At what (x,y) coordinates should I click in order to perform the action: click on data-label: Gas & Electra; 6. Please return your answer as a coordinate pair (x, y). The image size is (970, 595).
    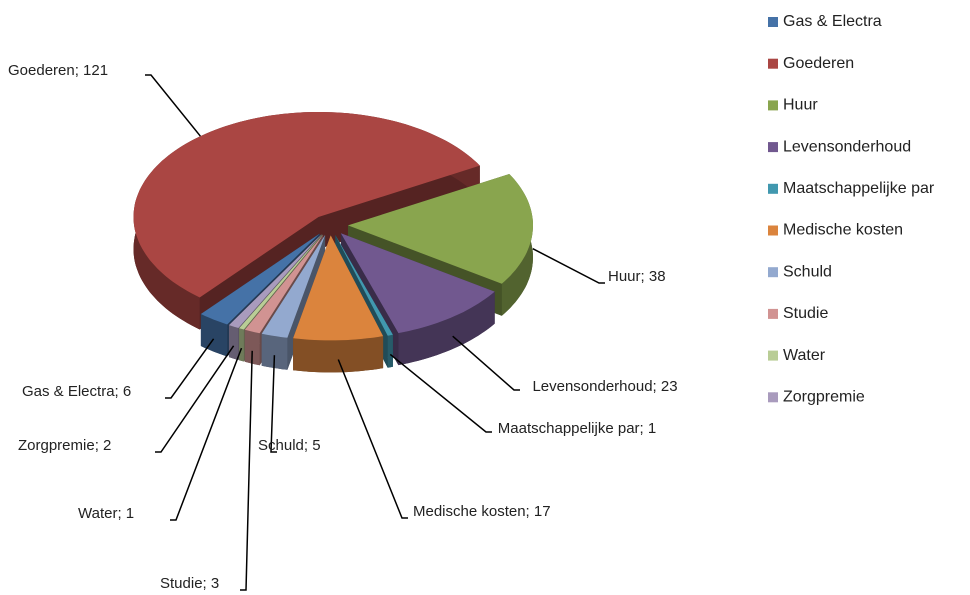
    Looking at the image, I should click on (77, 391).